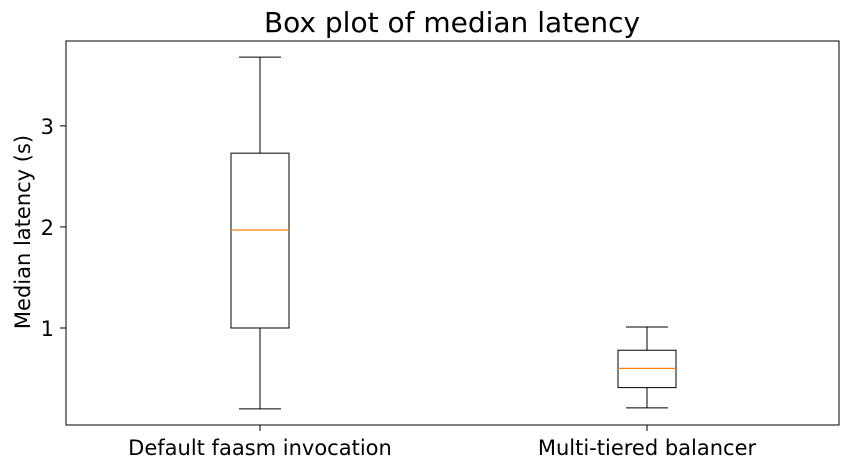 This screenshot has height=470, width=850. I want to click on x-tick-label: Default faasm invocation, so click(260, 448).